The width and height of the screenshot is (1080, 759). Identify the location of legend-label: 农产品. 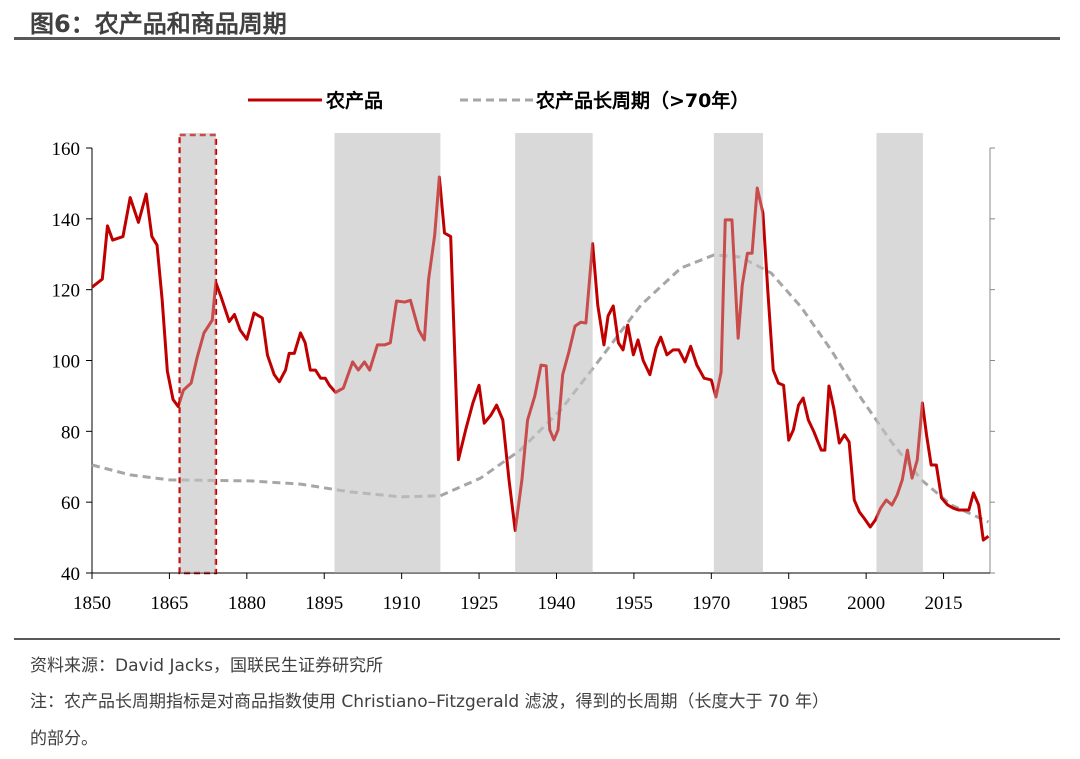
(354, 100).